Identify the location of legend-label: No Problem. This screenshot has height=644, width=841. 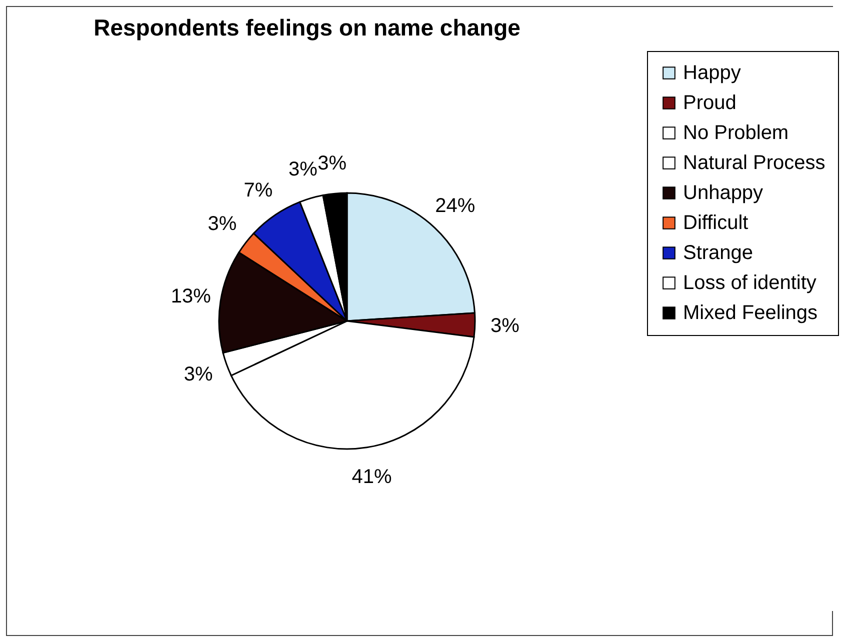
(736, 133).